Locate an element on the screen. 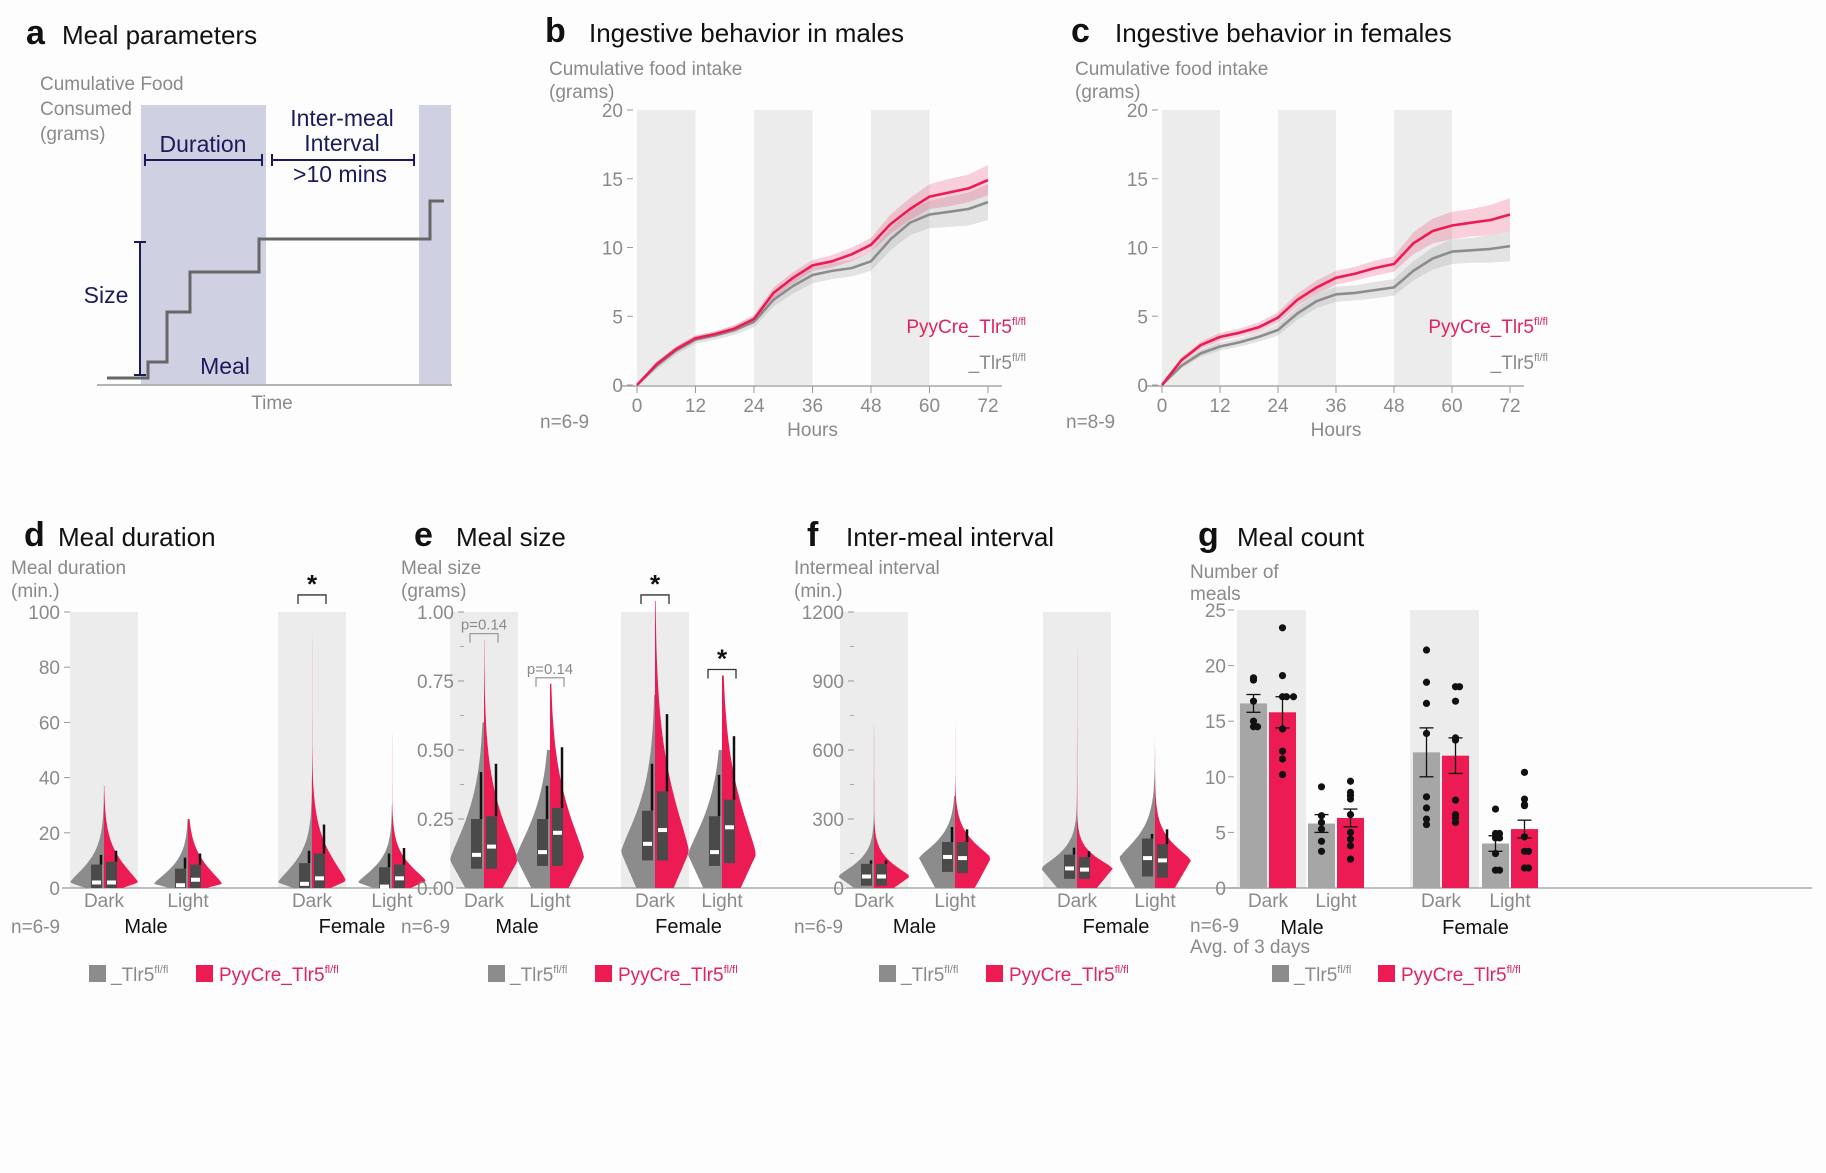 This screenshot has height=1173, width=1826. panel-title: Ingestive behavior in females is located at coordinates (1283, 33).